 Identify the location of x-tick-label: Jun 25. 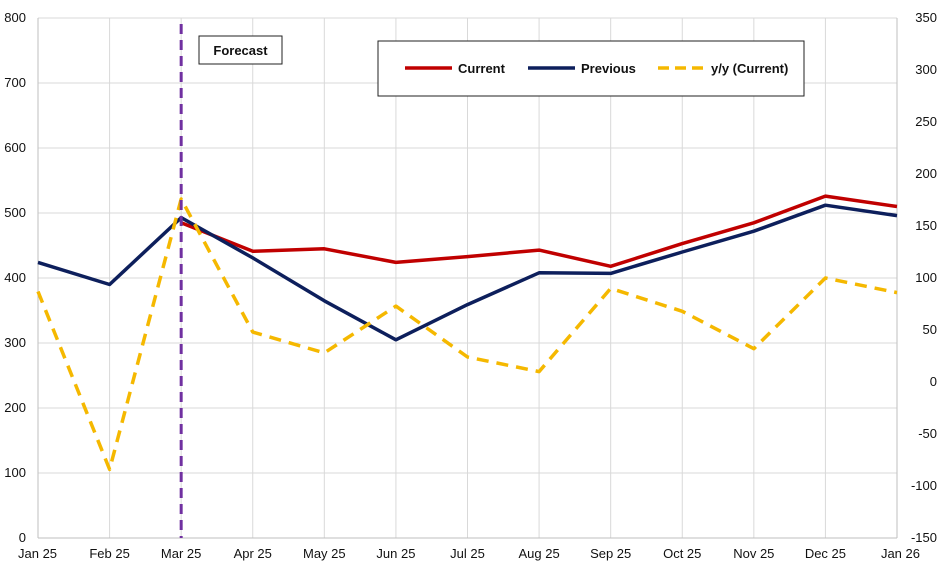
(395, 553).